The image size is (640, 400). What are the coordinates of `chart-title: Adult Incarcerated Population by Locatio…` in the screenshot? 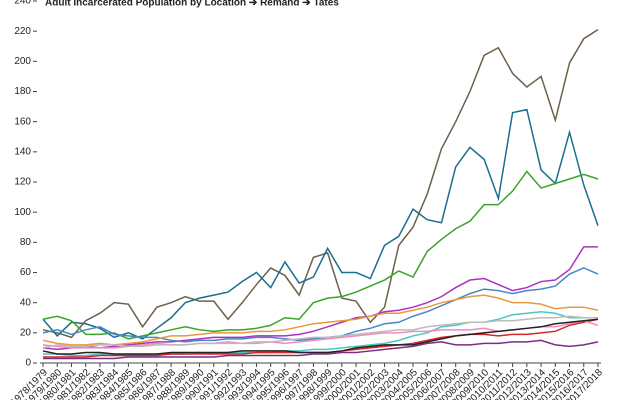 It's located at (192, 4).